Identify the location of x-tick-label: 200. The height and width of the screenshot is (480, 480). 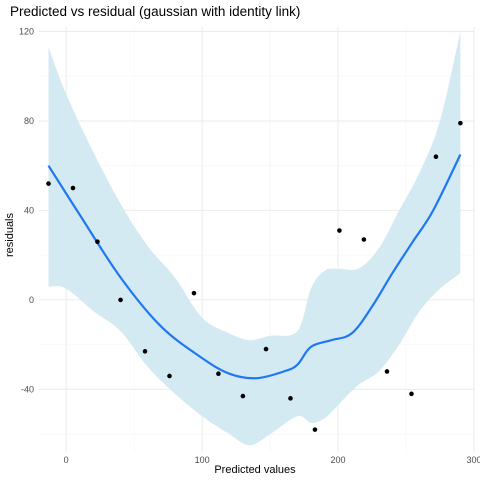
(338, 460).